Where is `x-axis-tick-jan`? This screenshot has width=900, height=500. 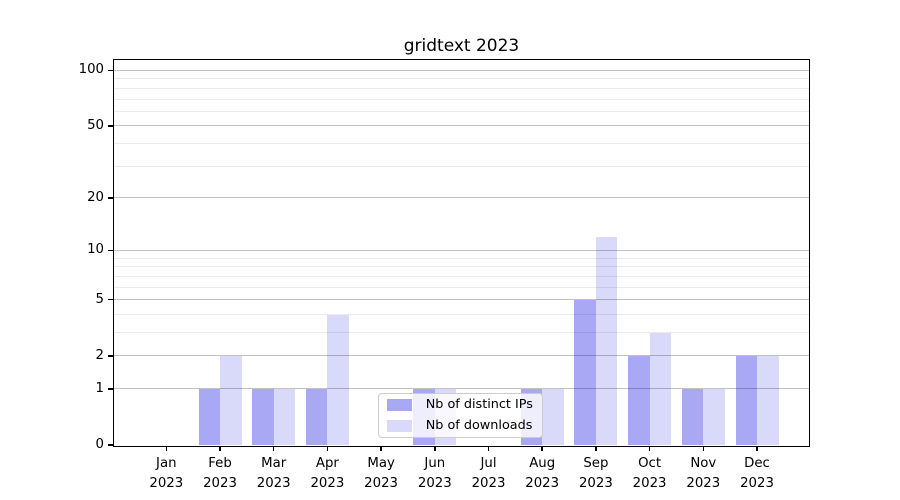 x-axis-tick-jan is located at coordinates (166, 449).